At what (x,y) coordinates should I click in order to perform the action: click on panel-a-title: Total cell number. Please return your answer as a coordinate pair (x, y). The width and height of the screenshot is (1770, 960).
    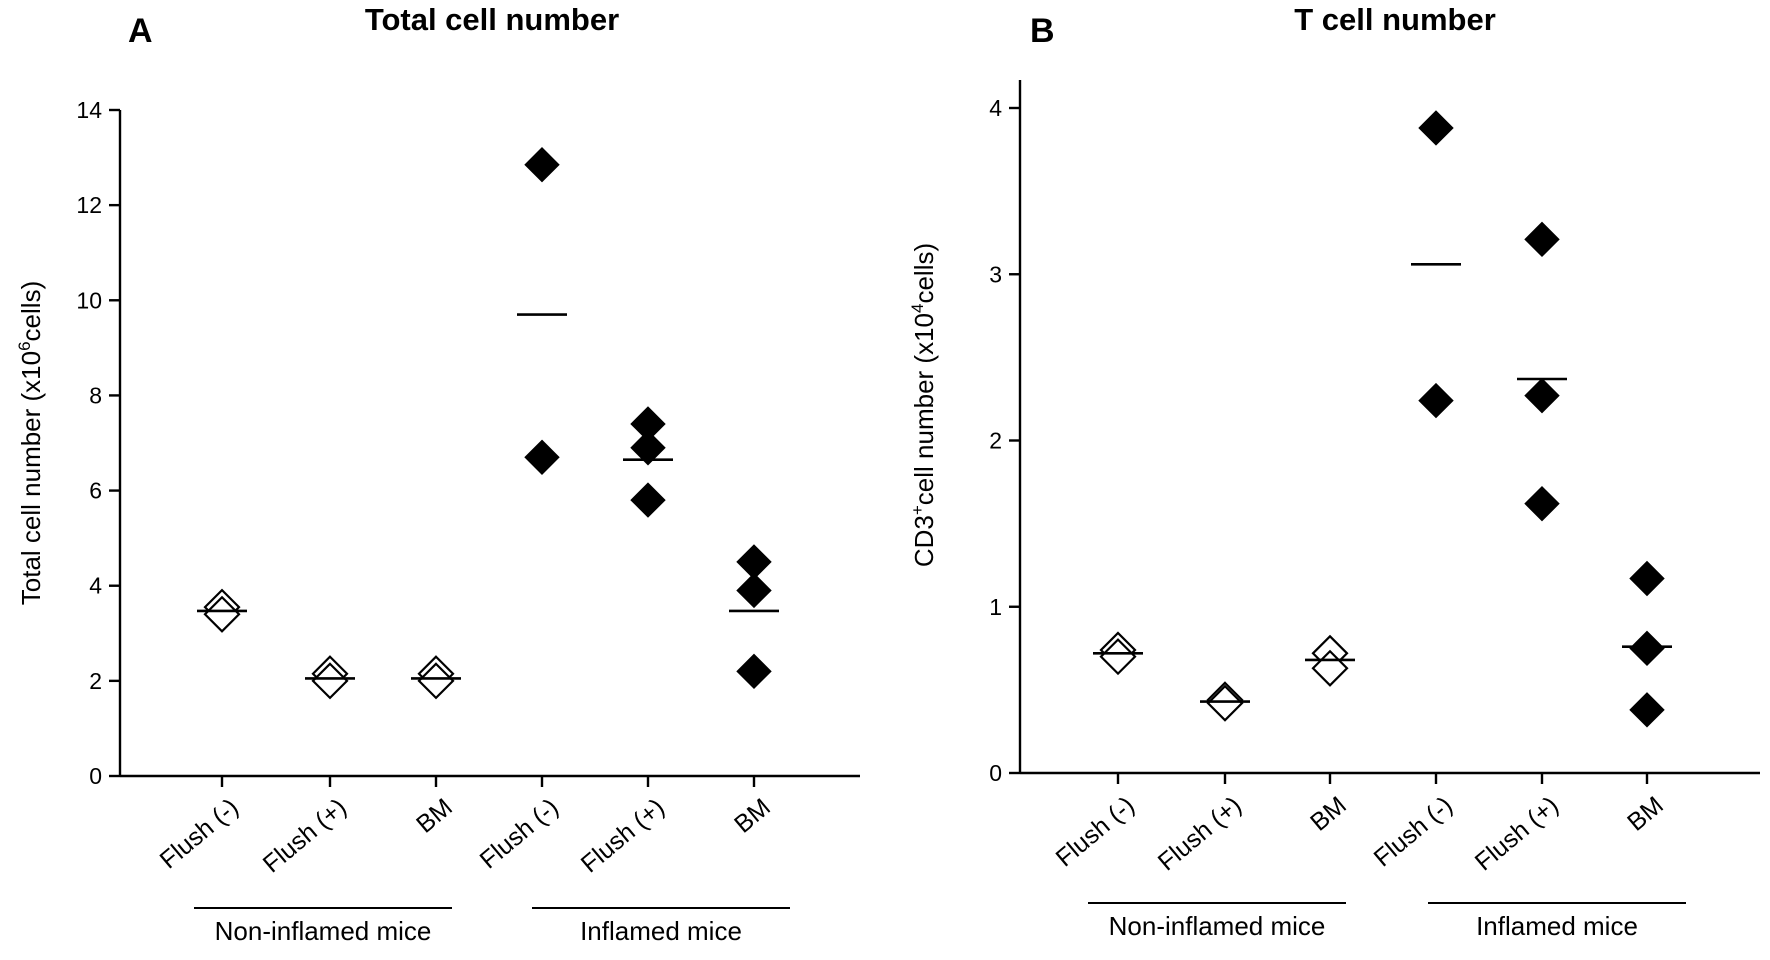
    Looking at the image, I should click on (492, 19).